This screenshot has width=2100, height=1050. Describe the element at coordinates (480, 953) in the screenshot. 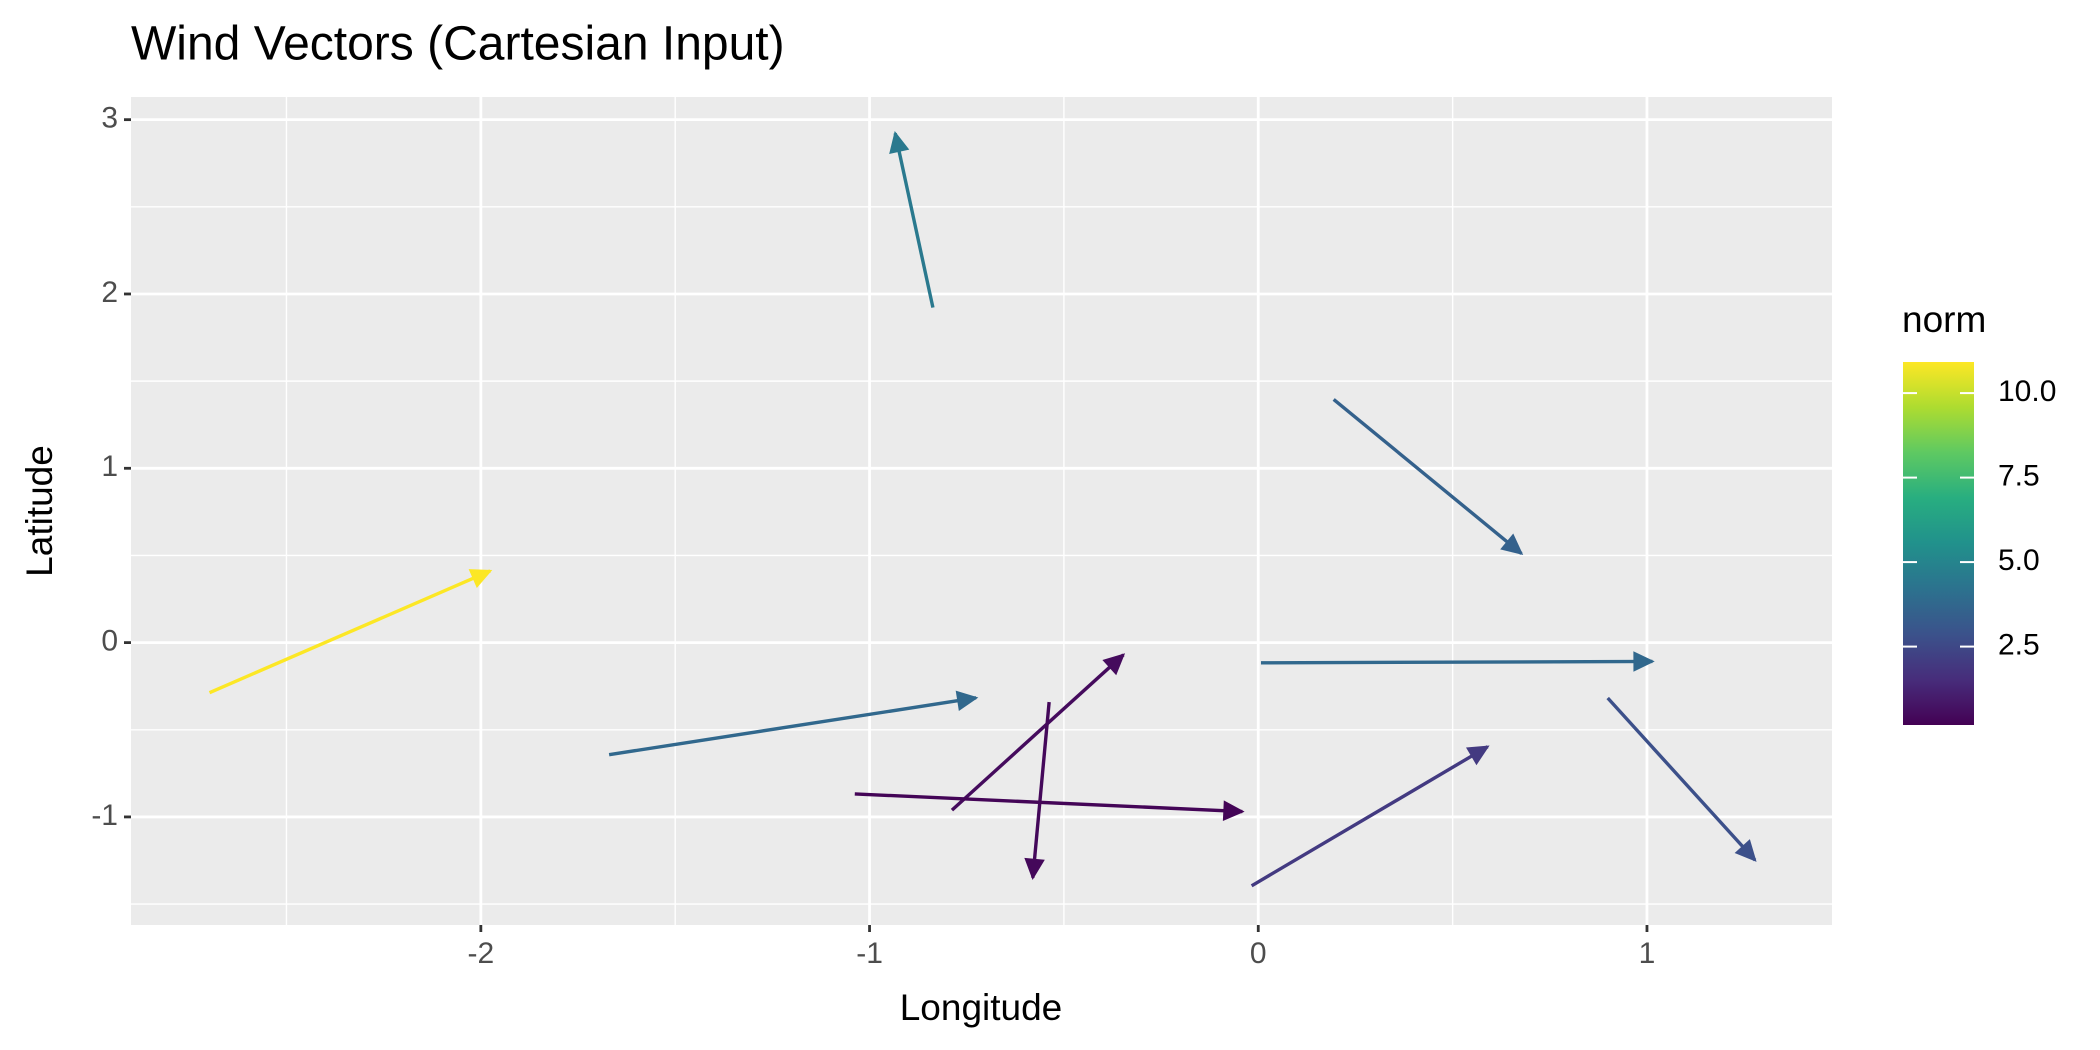

I see `x-tick-label: -2` at that location.